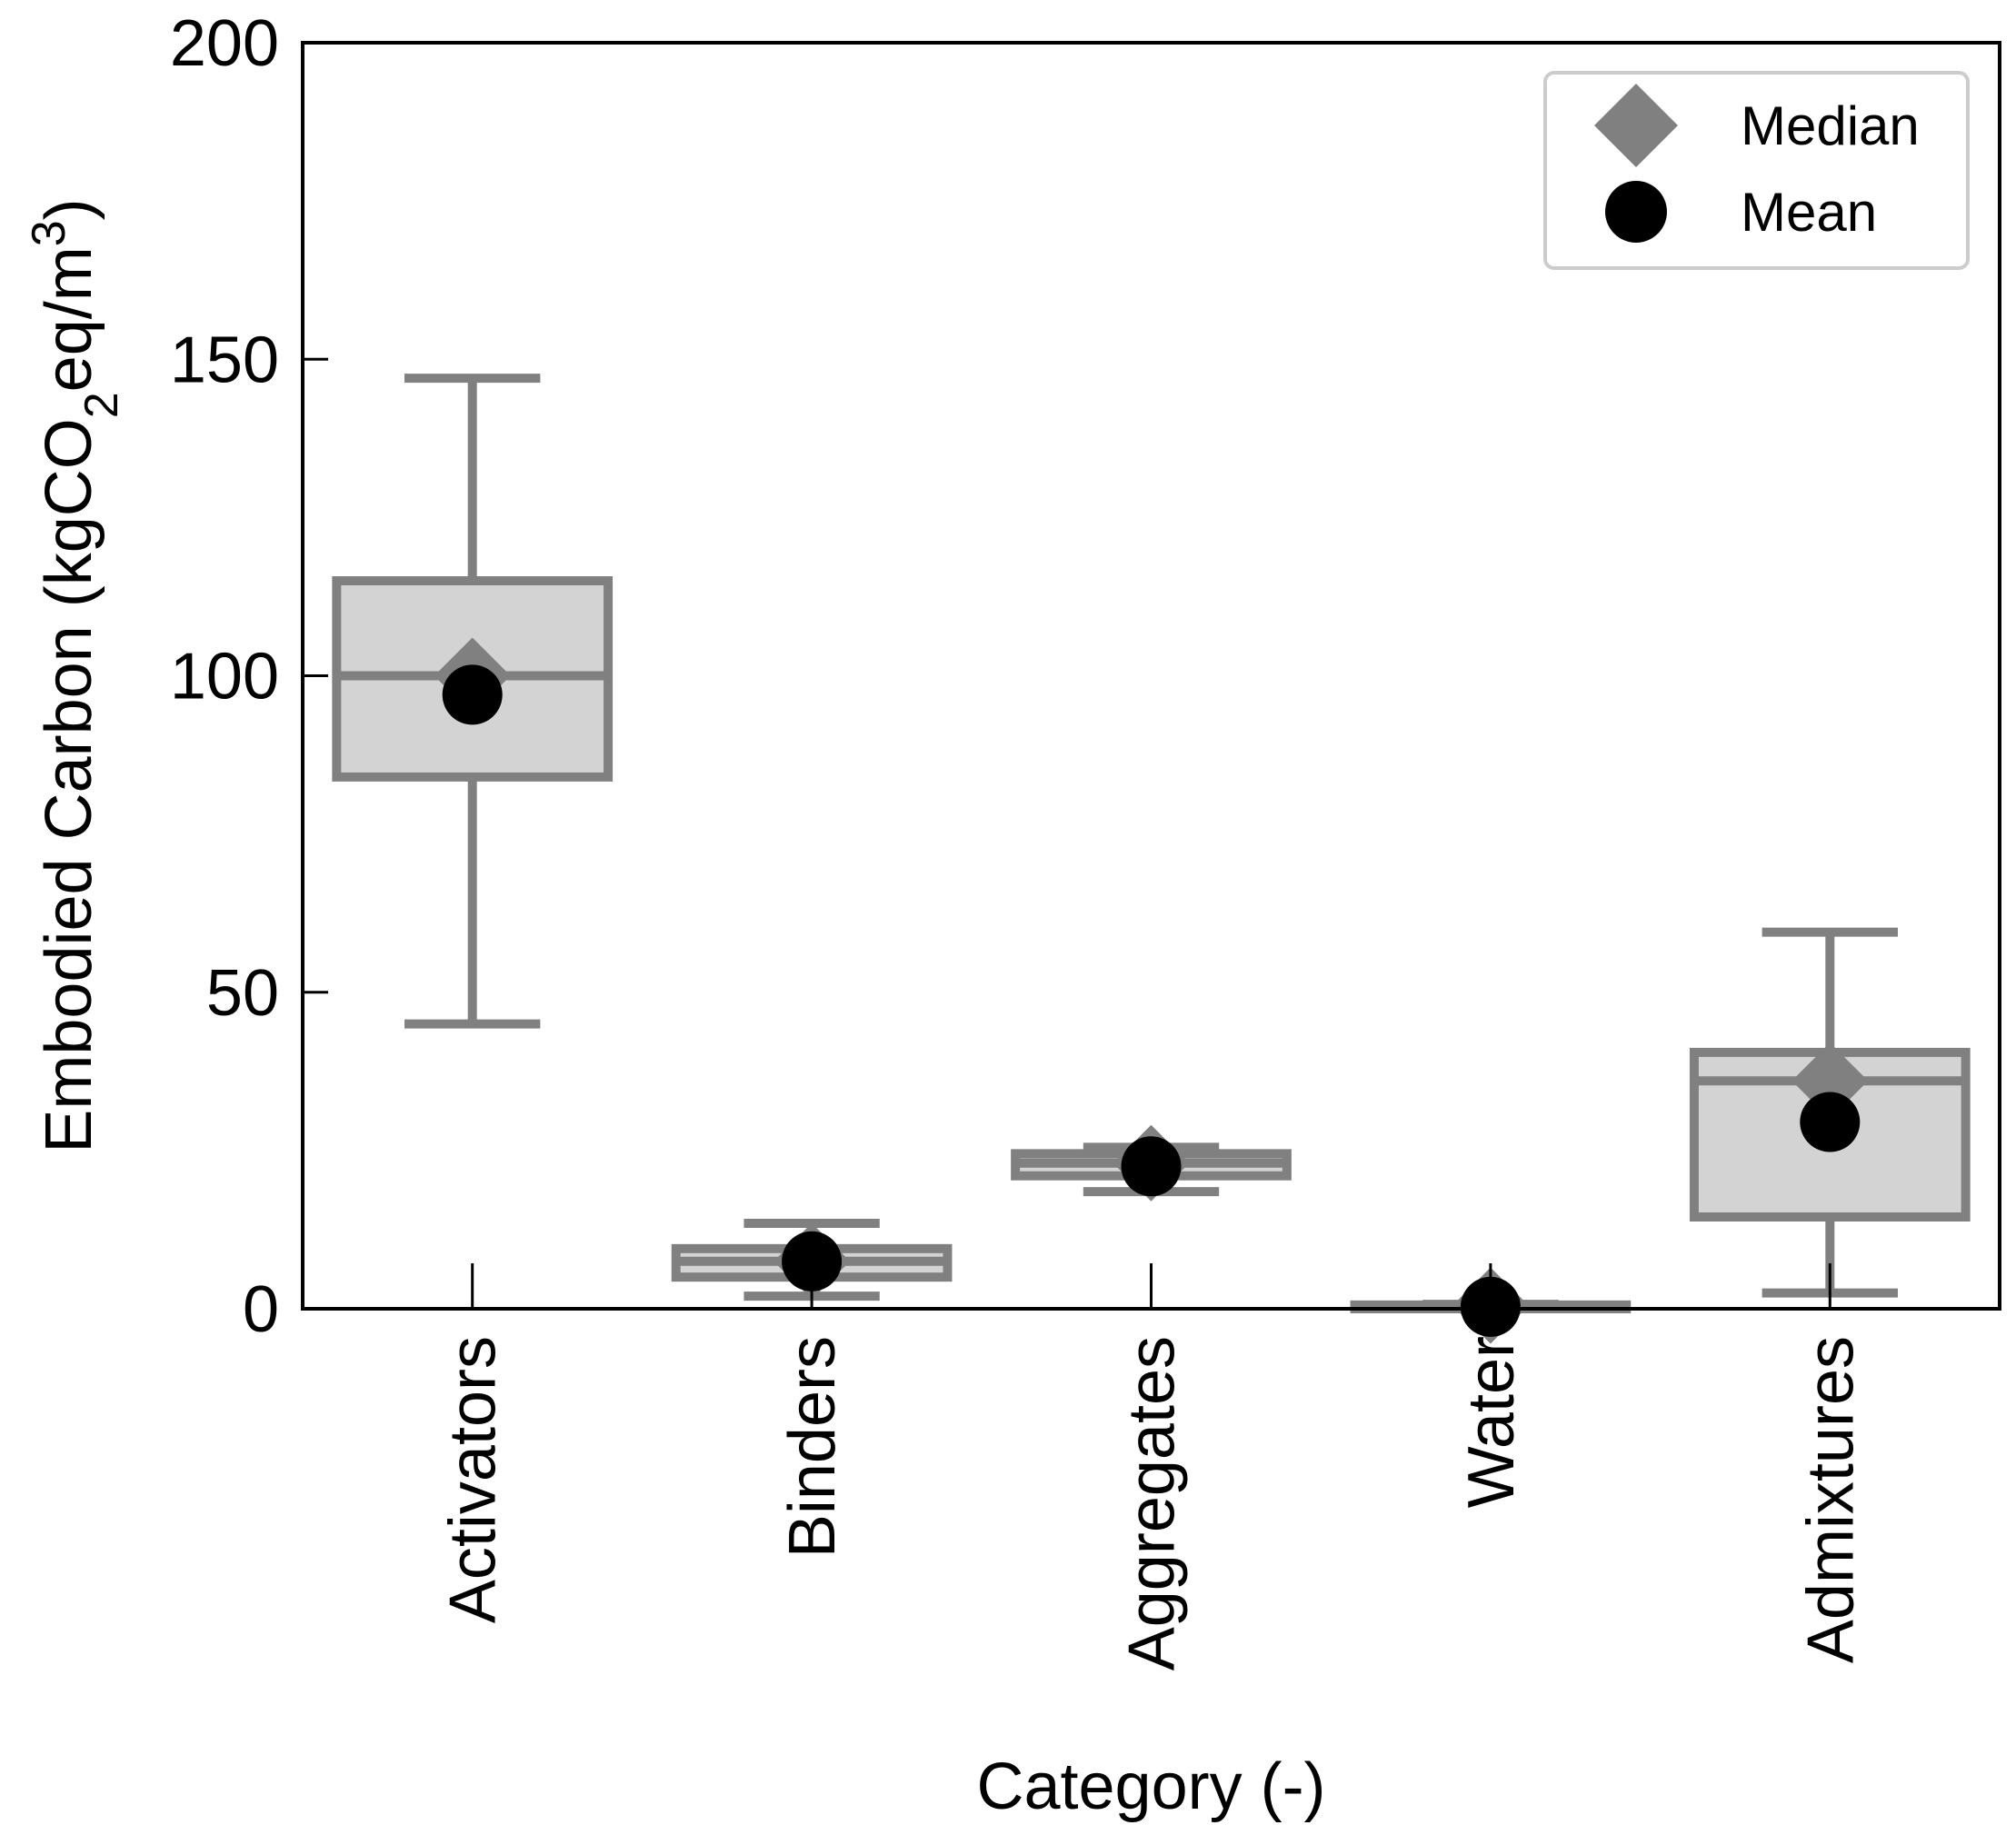 This screenshot has width=2016, height=1835. What do you see at coordinates (1830, 125) in the screenshot?
I see `legend-median-label: Median` at bounding box center [1830, 125].